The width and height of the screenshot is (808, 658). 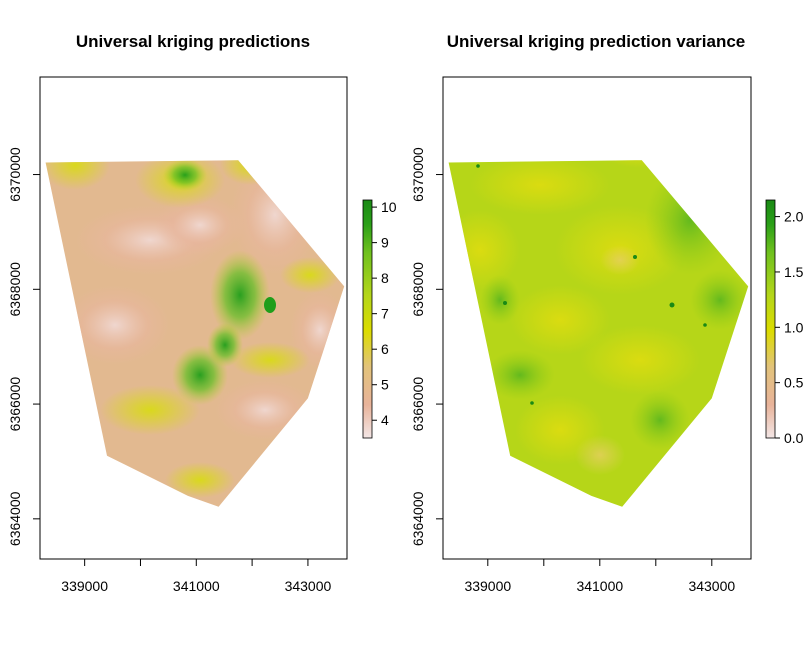 I want to click on left-colorbar-tick-label: 9, so click(x=385, y=243).